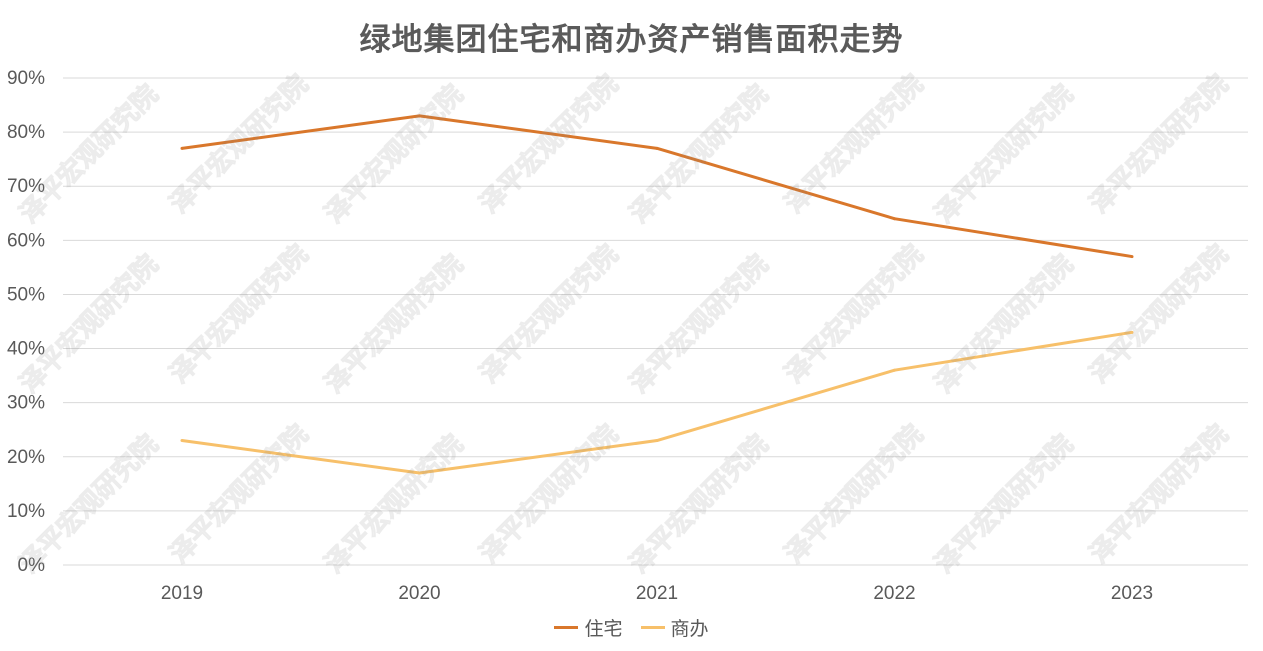 Image resolution: width=1263 pixels, height=651 pixels. What do you see at coordinates (652, 627) in the screenshot?
I see `legend-swatch-commercial` at bounding box center [652, 627].